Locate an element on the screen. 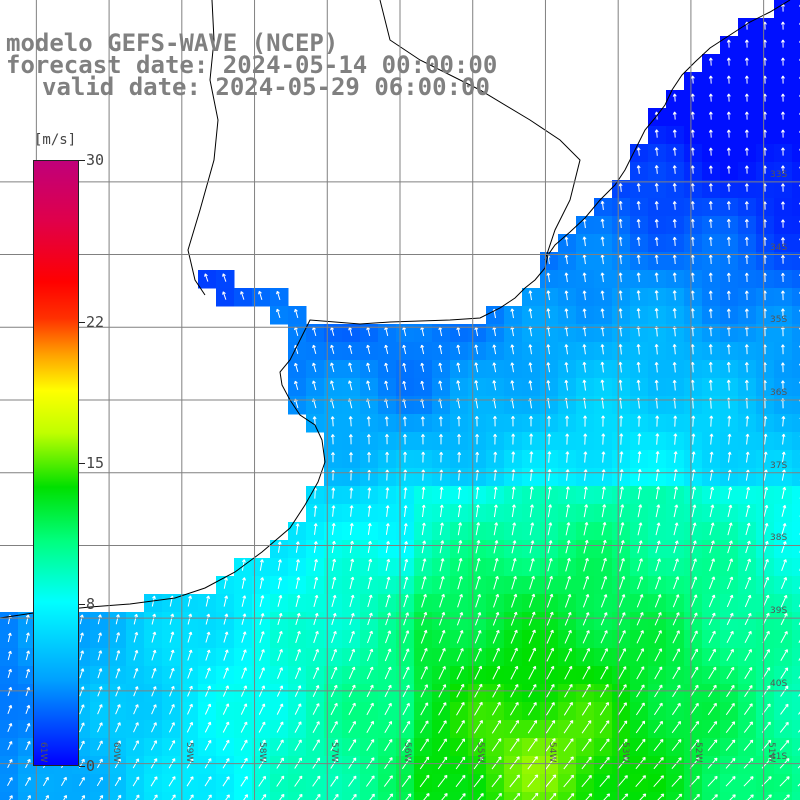  colorbar-tick-mark is located at coordinates (82, 160).